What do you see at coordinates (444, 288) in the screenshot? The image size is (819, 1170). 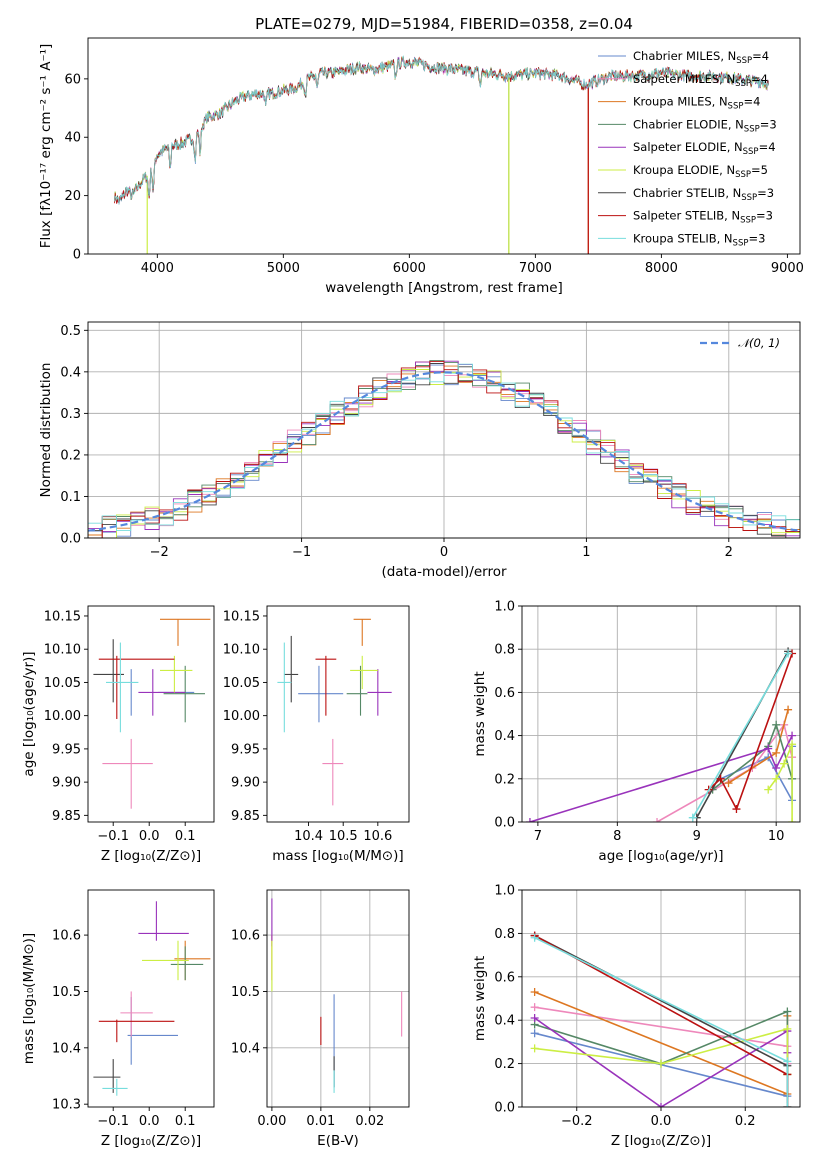 I see `x-axis-label: wavelength [Angstrom, rest frame]` at bounding box center [444, 288].